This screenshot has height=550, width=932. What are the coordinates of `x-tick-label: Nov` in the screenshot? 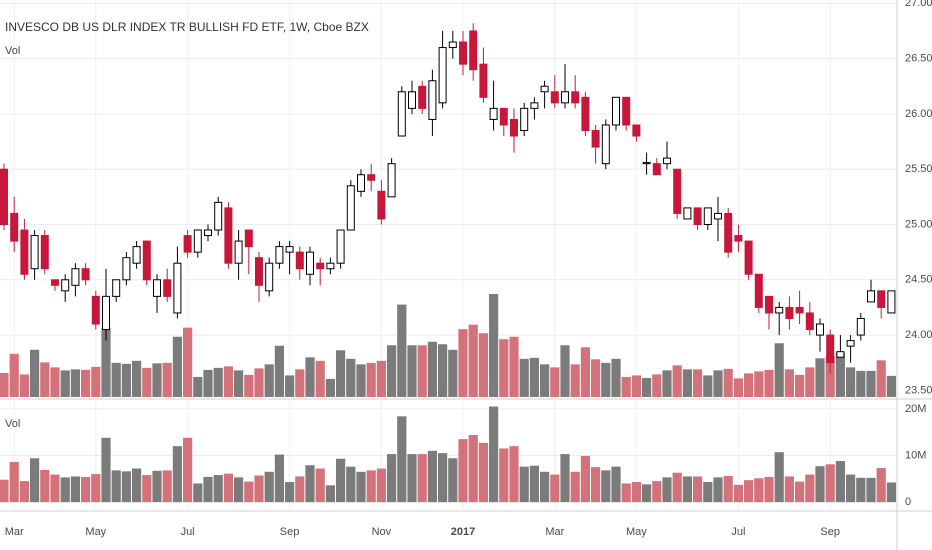 It's located at (382, 532).